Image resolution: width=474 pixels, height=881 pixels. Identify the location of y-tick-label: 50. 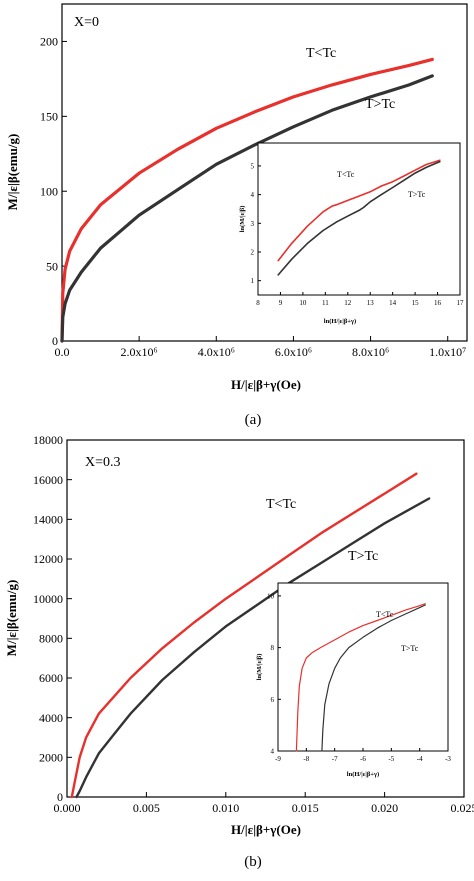
(52, 266).